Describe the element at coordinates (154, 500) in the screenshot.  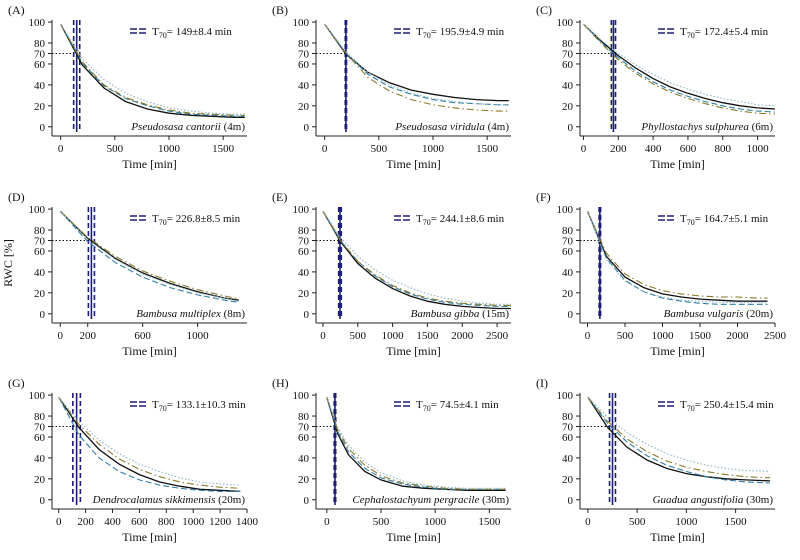
I see `species-name: Dendrocalamus sikkimensis` at that location.